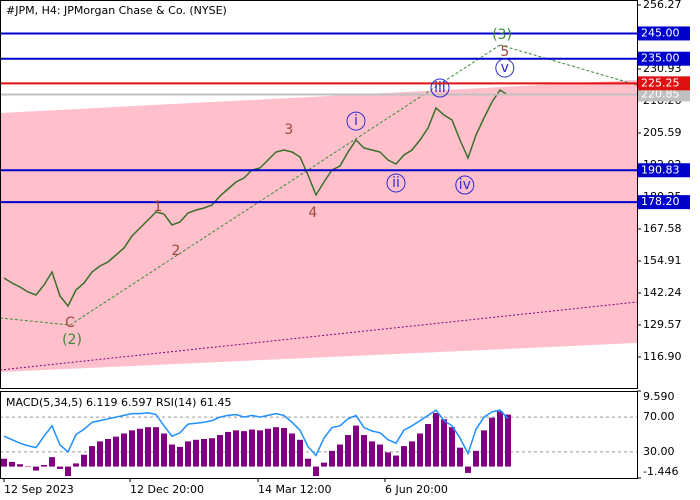  I want to click on x-tick-label: 6 Jun 20:00, so click(416, 489).